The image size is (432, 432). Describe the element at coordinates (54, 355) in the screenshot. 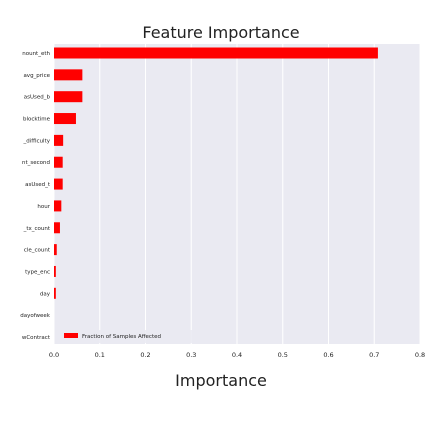

I see `x-tick-label: 0.0` at that location.